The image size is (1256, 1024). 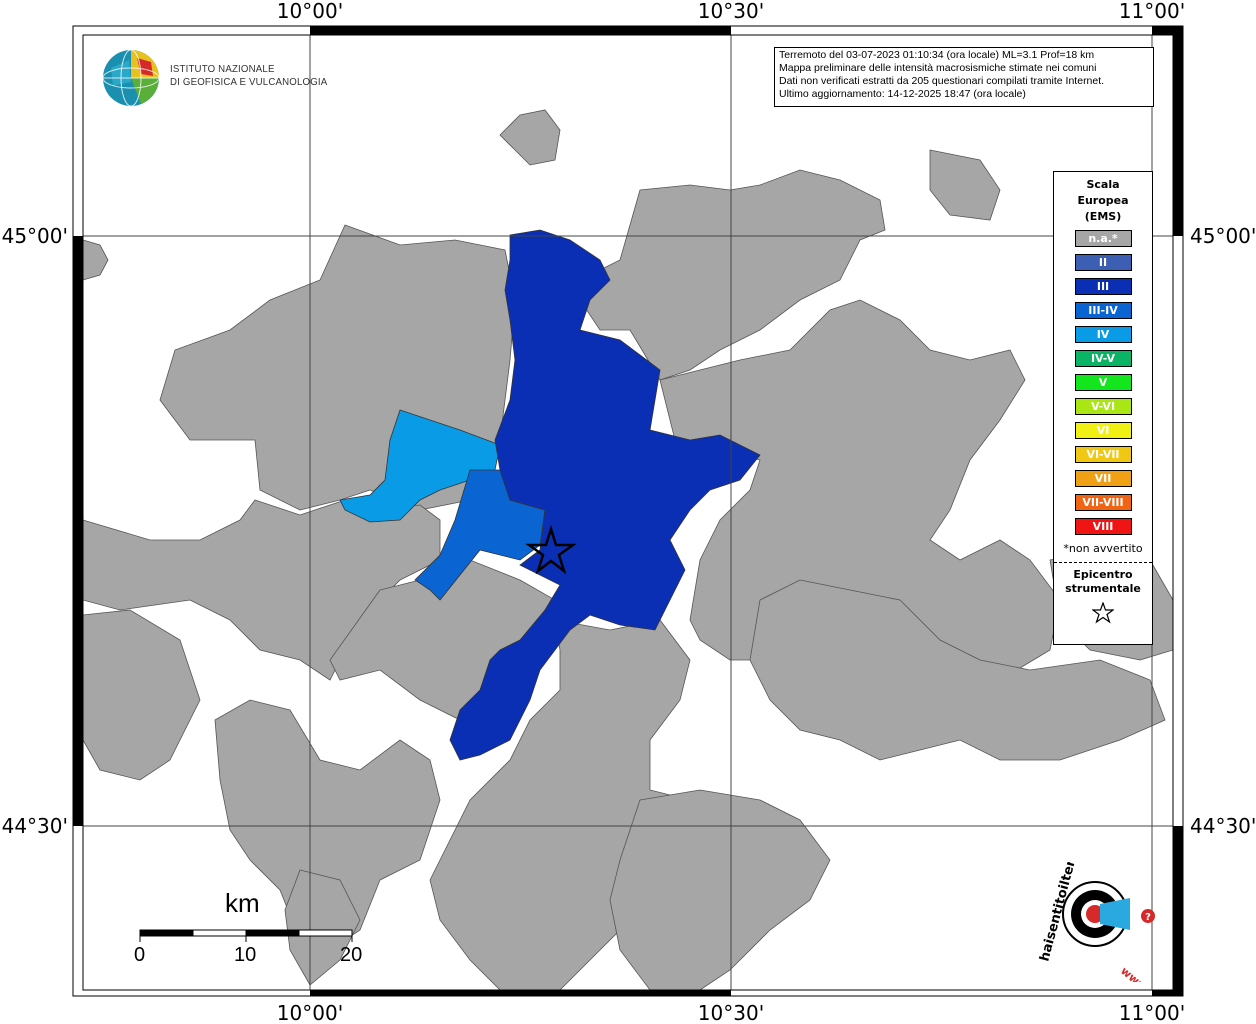 I want to click on legend-title-line-3: (EMS), so click(x=1103, y=216).